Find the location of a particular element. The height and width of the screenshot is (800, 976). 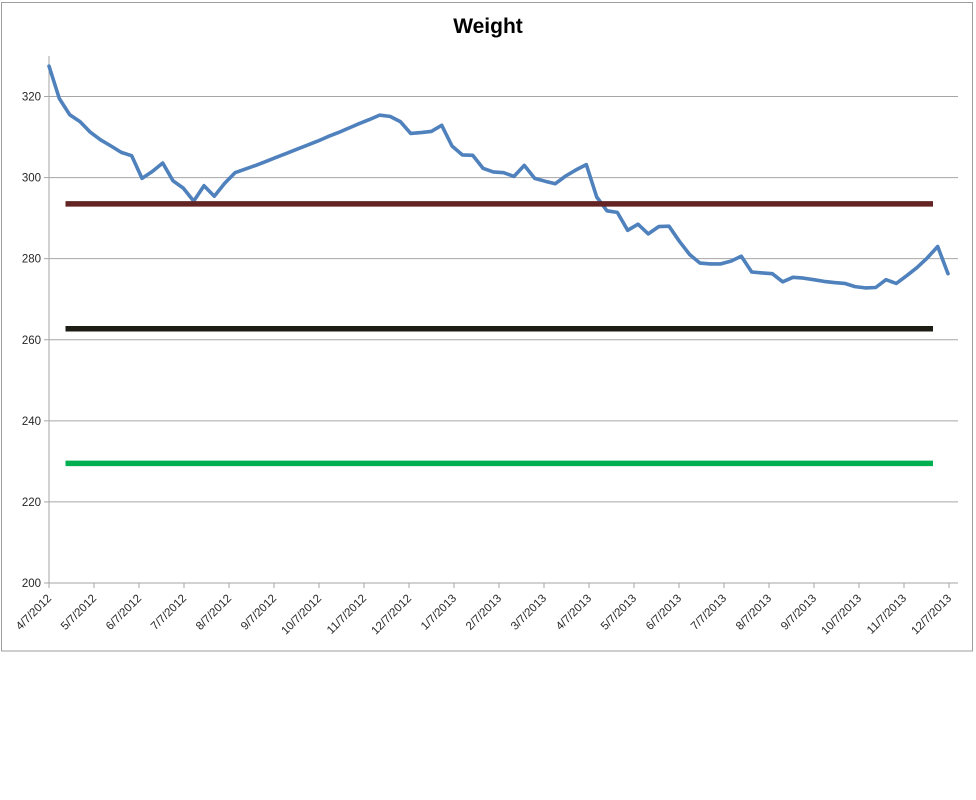

chart-title: Weight is located at coordinates (488, 26).